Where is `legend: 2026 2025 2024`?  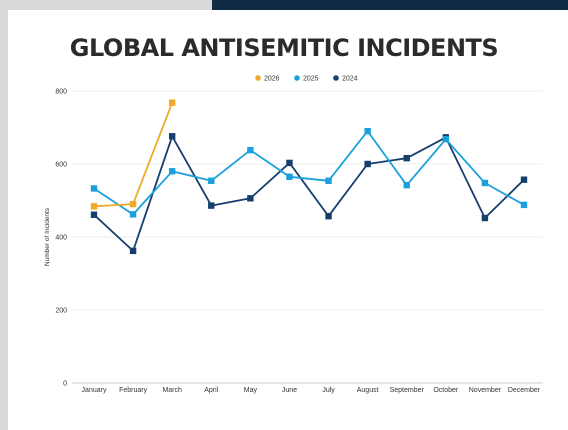
legend: 2026 2025 2024 is located at coordinates (306, 79).